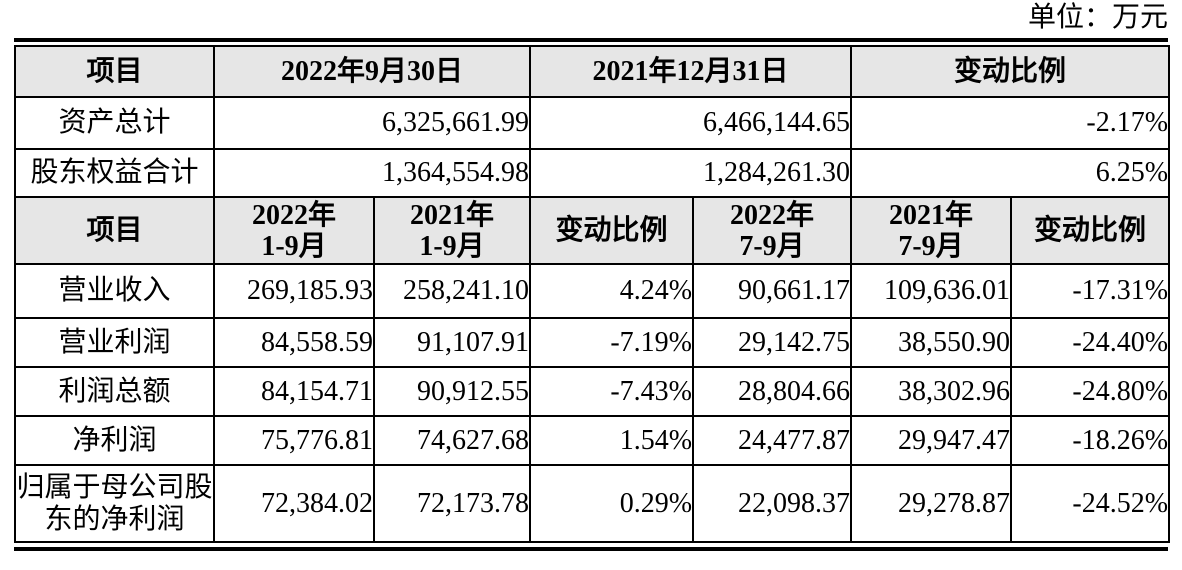 The height and width of the screenshot is (570, 1182). I want to click on total-profit-ytd-2021: 90,912.55, so click(452, 391).